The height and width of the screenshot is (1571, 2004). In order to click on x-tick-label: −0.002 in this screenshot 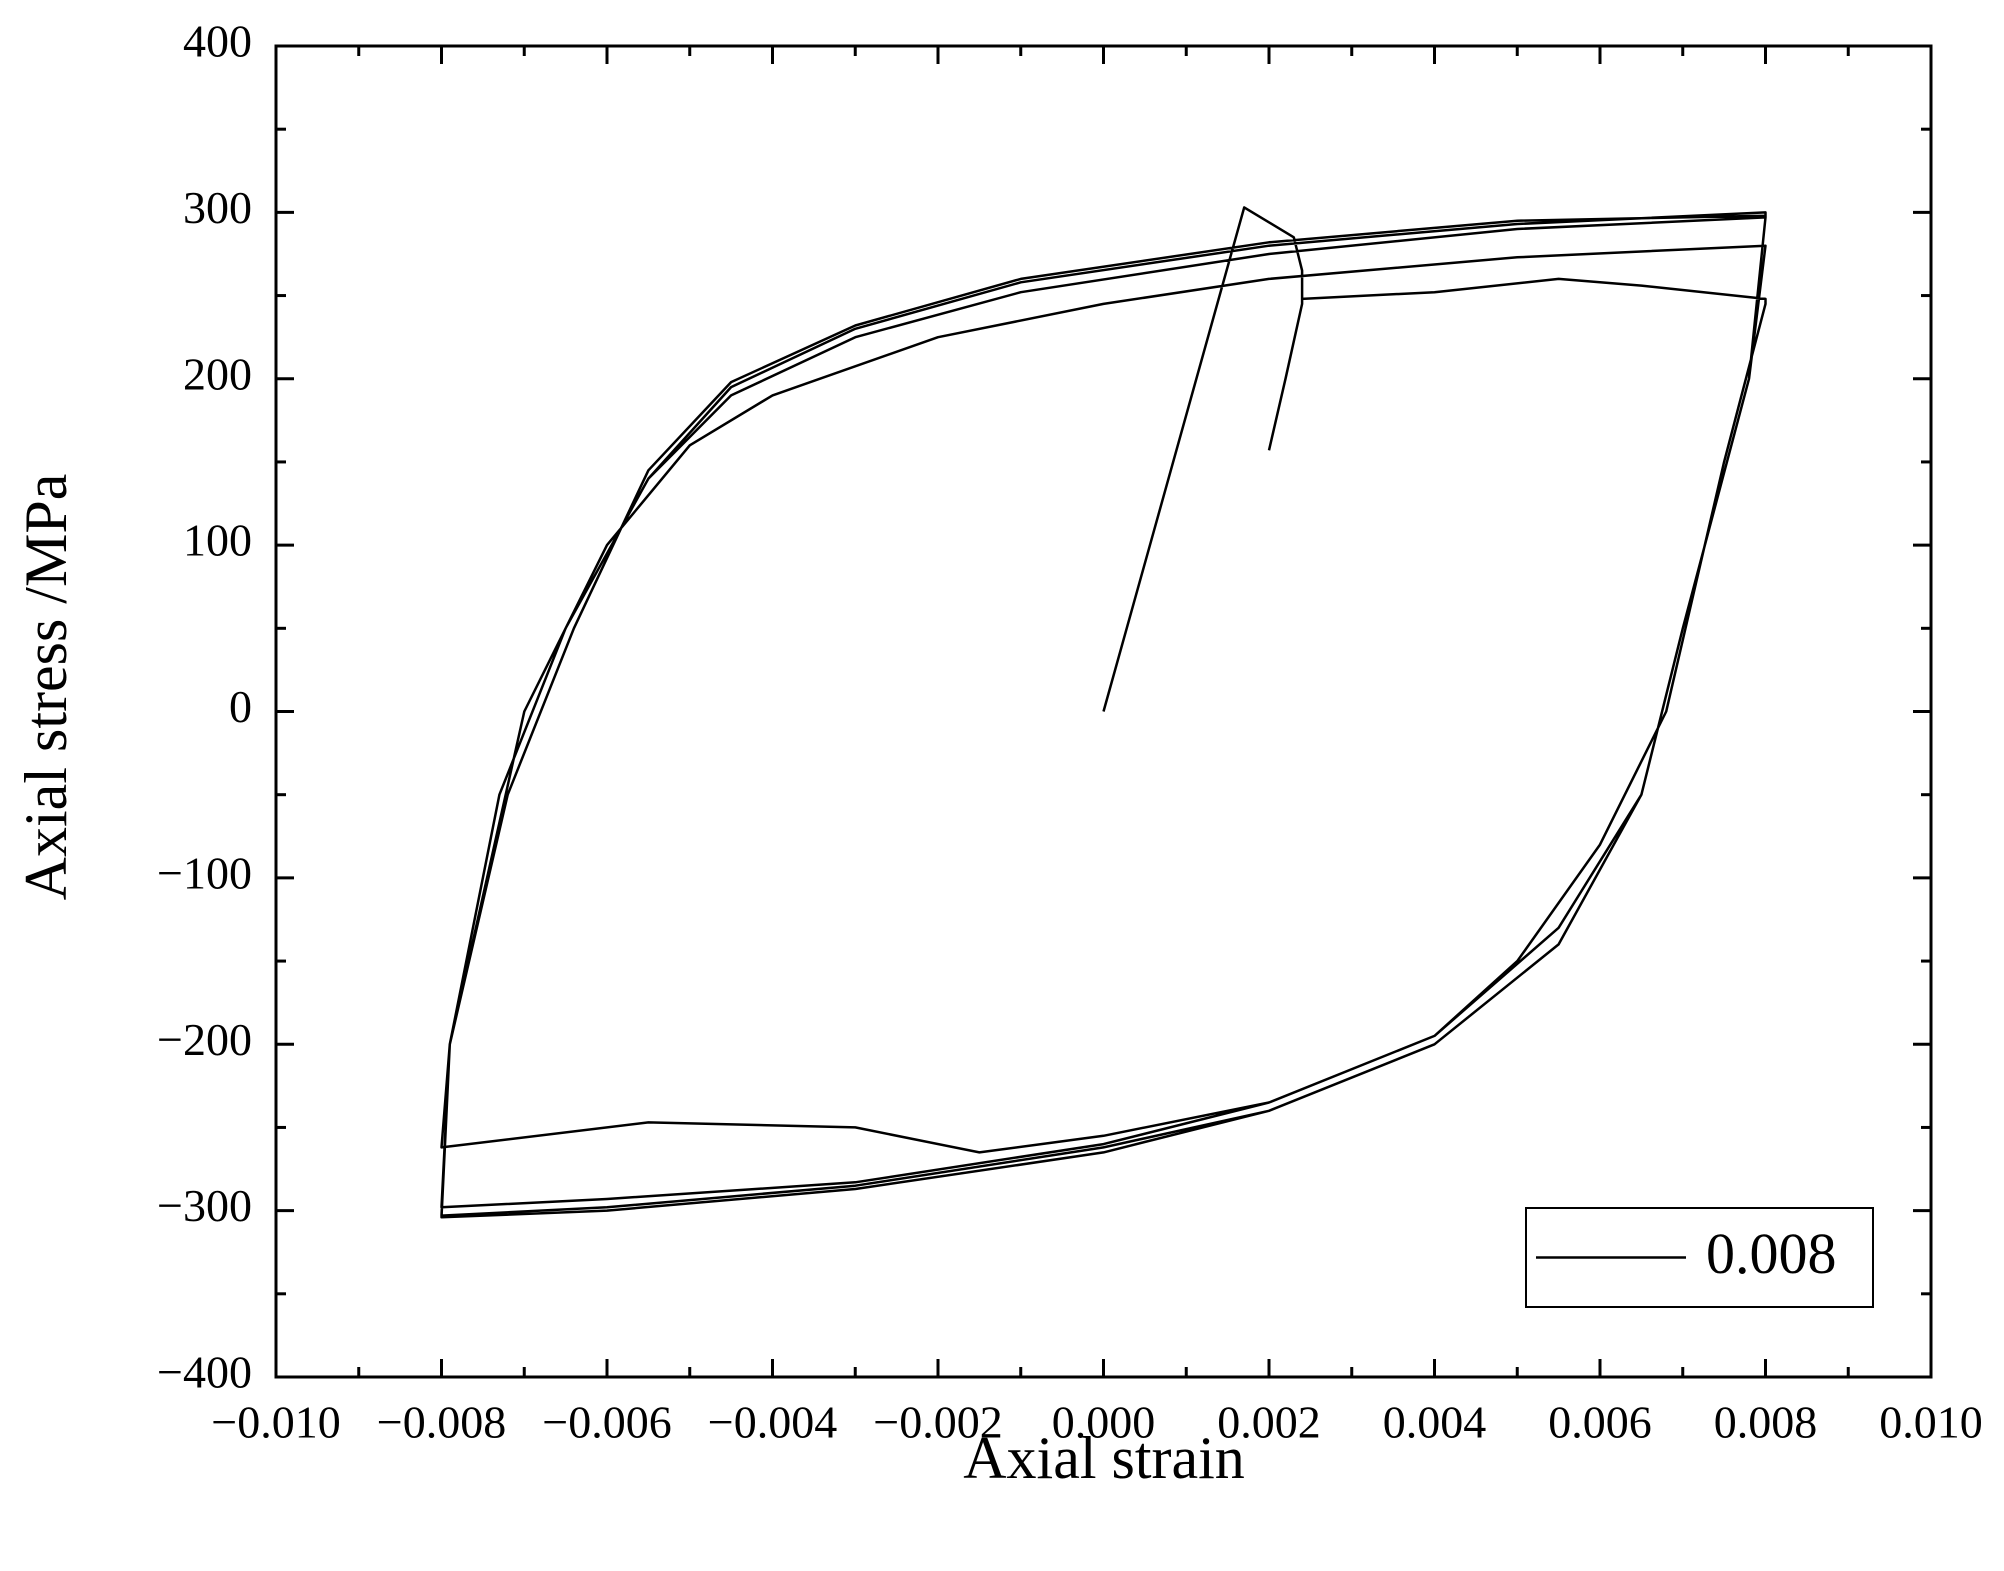, I will do `click(937, 1422)`.